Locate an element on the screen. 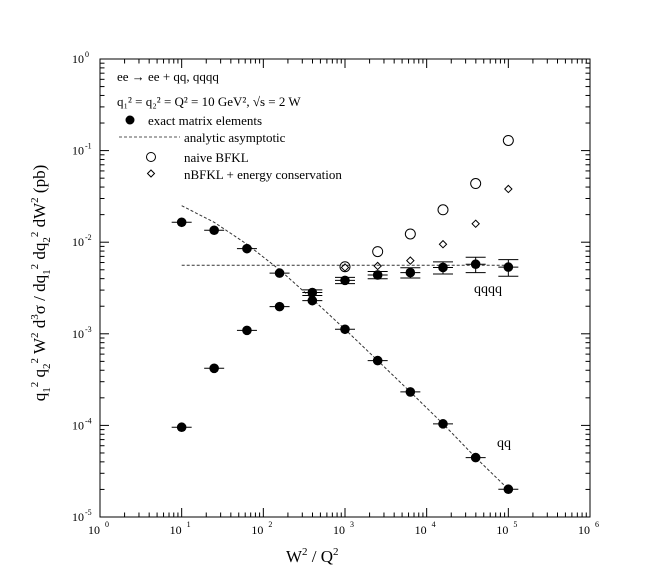 The width and height of the screenshot is (654, 572). x-tick-label-exp: 3 is located at coordinates (352, 524).